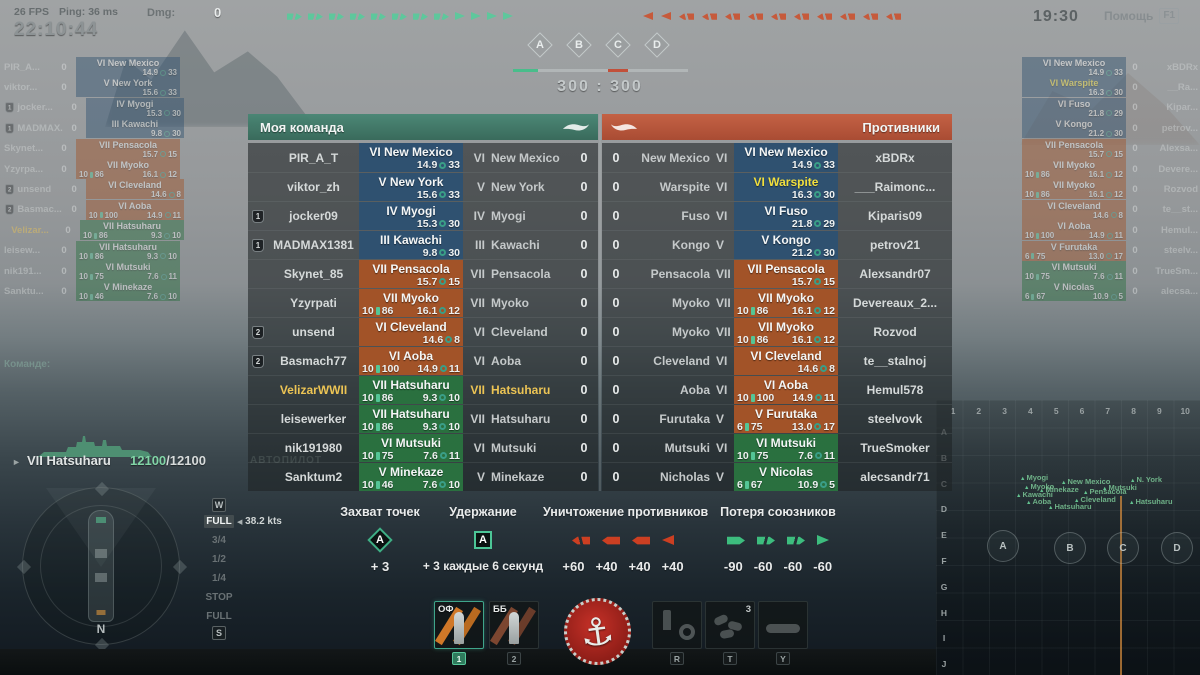 Image resolution: width=1200 pixels, height=675 pixels. What do you see at coordinates (518, 477) in the screenshot?
I see `ship-name: Minekaze` at bounding box center [518, 477].